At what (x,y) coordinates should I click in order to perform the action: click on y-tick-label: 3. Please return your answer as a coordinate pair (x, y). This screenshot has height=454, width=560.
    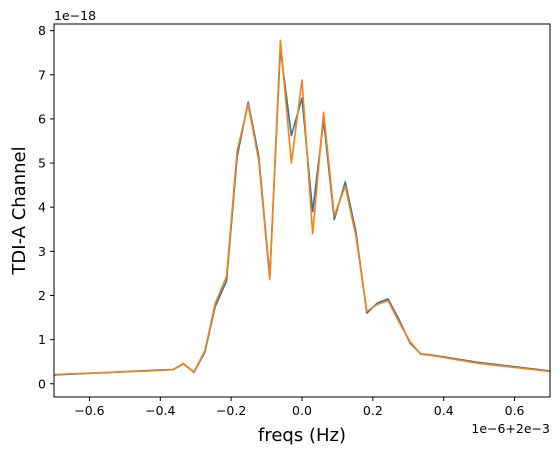
    Looking at the image, I should click on (42, 251).